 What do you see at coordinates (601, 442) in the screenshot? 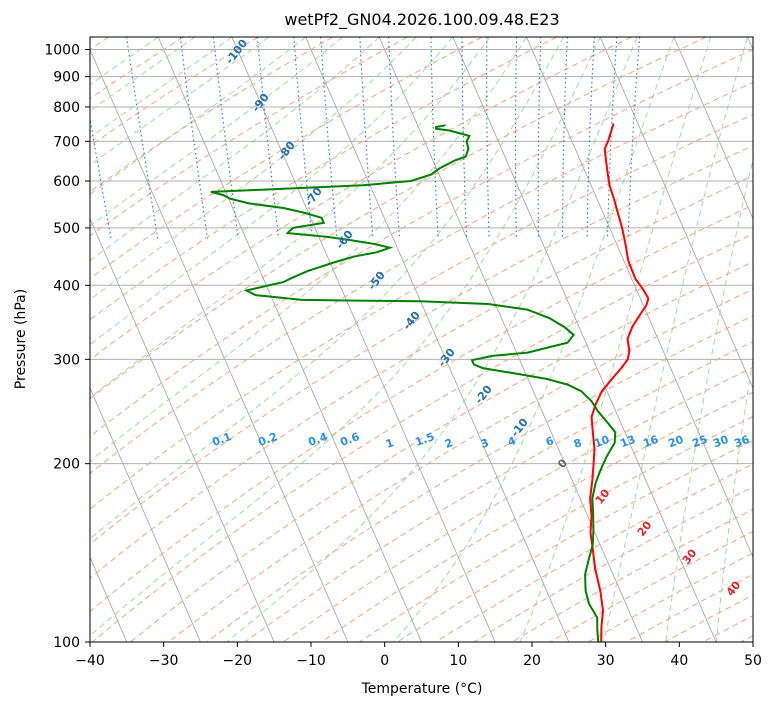
I see `mixing-ratio-label: 10` at bounding box center [601, 442].